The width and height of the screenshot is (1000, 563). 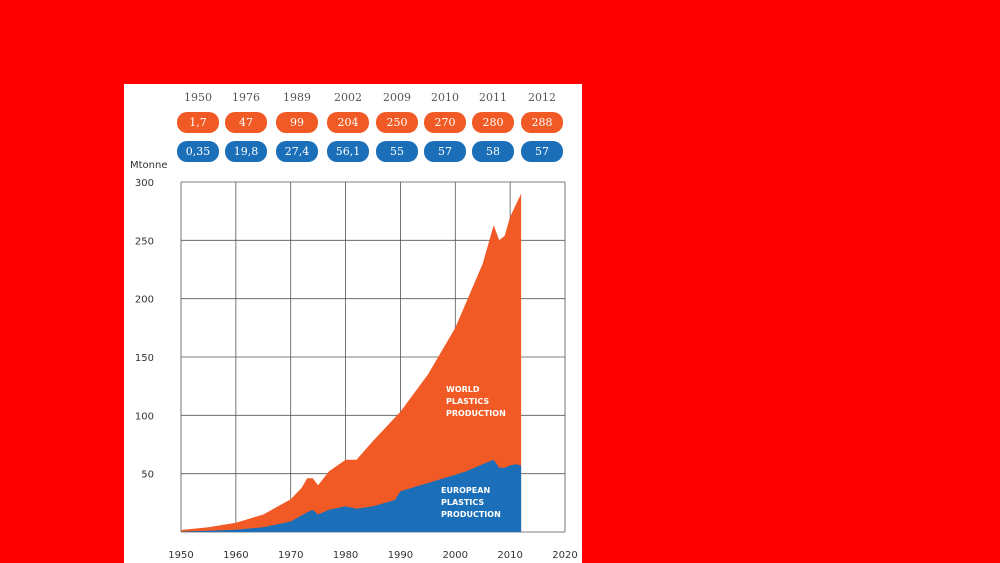 What do you see at coordinates (149, 165) in the screenshot?
I see `y-axis-unit-label: Mtonne` at bounding box center [149, 165].